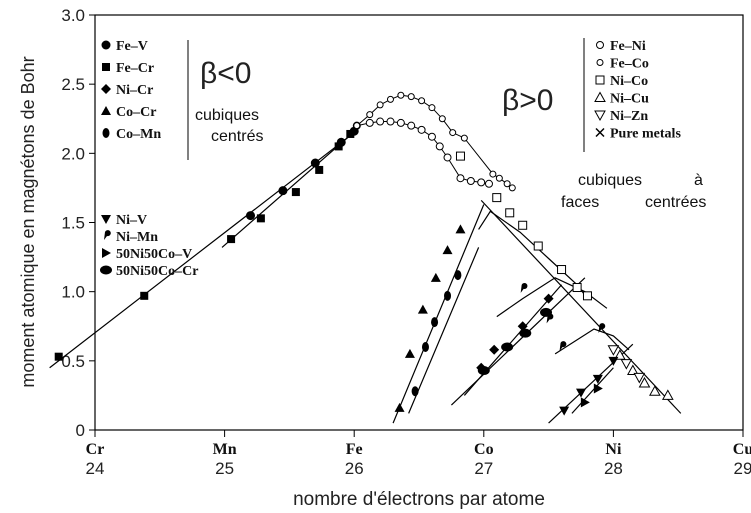 This screenshot has width=751, height=513. I want to click on y-tick-label: 3.0, so click(73, 15).